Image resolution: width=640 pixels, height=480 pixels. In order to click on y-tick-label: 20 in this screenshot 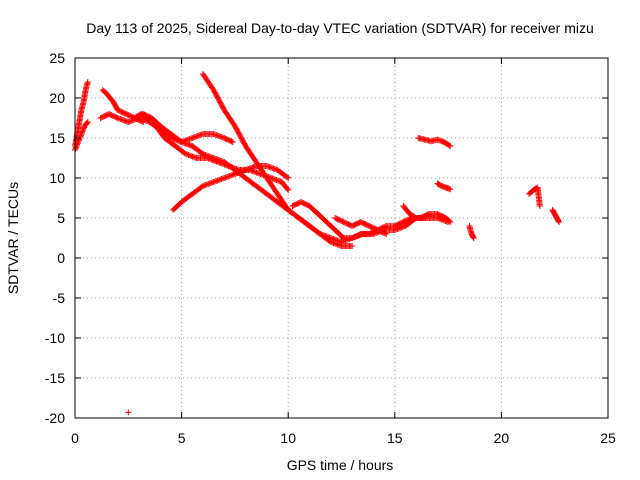, I will do `click(57, 98)`.